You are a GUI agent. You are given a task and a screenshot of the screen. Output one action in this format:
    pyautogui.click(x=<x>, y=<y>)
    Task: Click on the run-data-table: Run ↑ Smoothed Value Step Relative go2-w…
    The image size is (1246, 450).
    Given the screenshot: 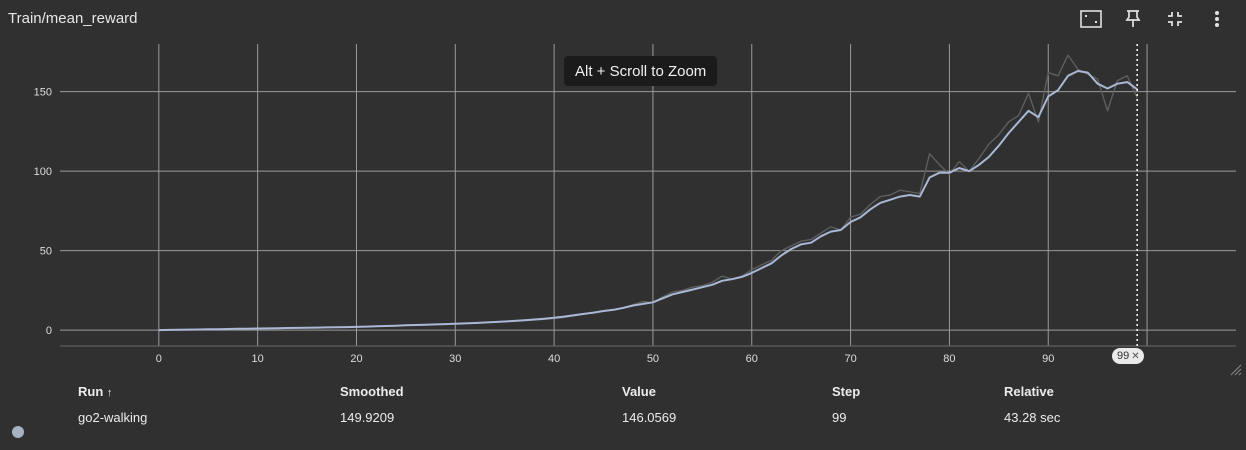 What is the action you would take?
    pyautogui.click(x=636, y=406)
    